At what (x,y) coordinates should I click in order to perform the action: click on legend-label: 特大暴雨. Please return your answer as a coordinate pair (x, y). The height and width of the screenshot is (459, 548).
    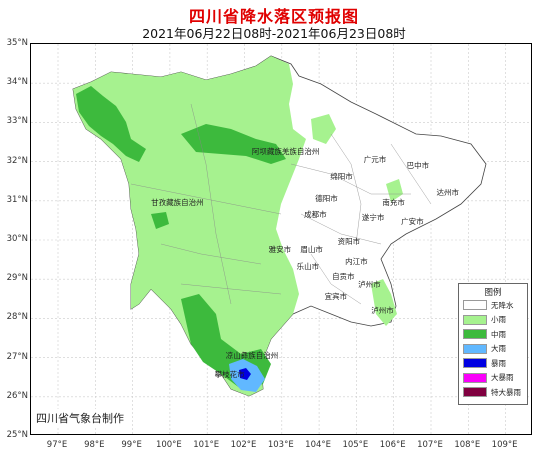
    Looking at the image, I should click on (506, 392).